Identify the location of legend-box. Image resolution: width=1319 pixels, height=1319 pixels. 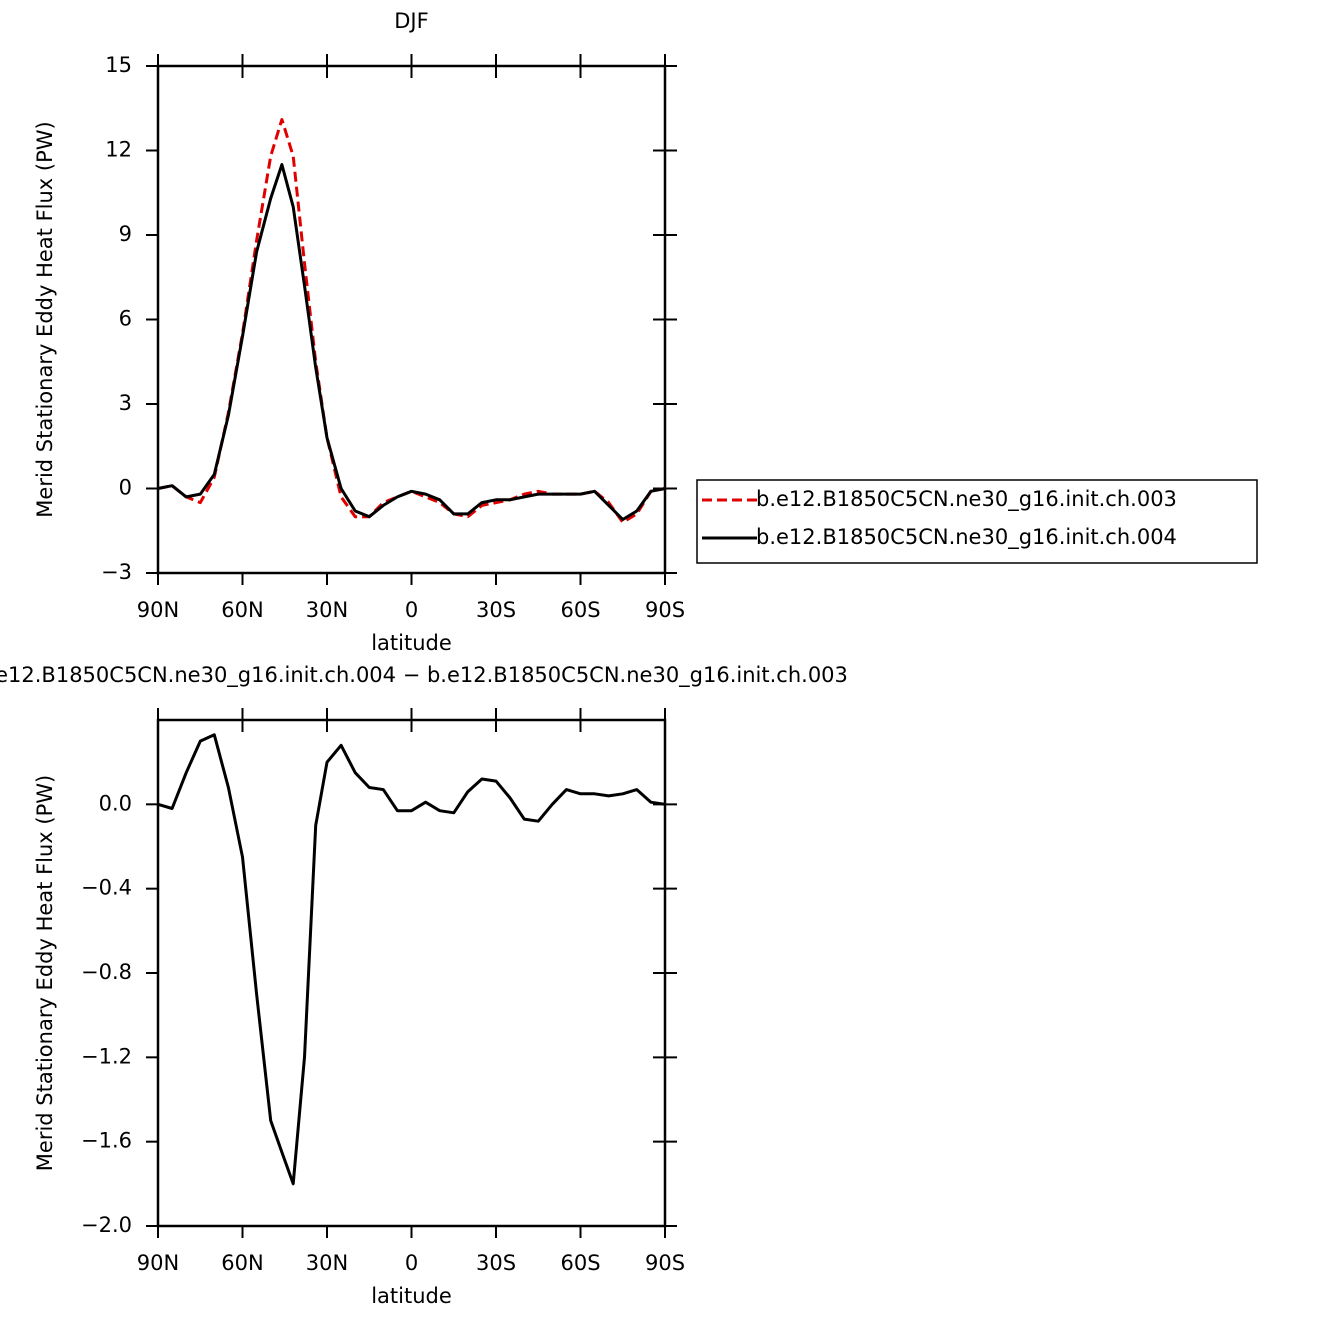
(977, 521).